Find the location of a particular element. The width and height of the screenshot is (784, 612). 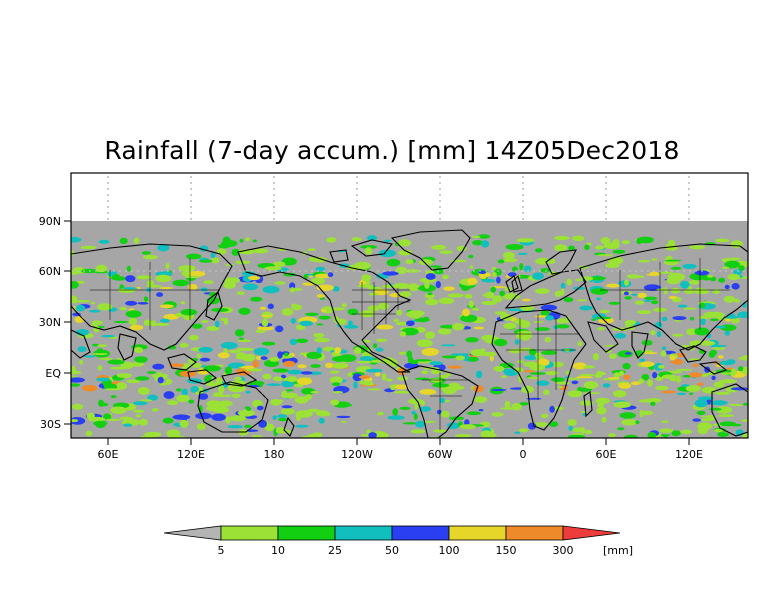

lat-label-30n: 30N is located at coordinates (50, 322).